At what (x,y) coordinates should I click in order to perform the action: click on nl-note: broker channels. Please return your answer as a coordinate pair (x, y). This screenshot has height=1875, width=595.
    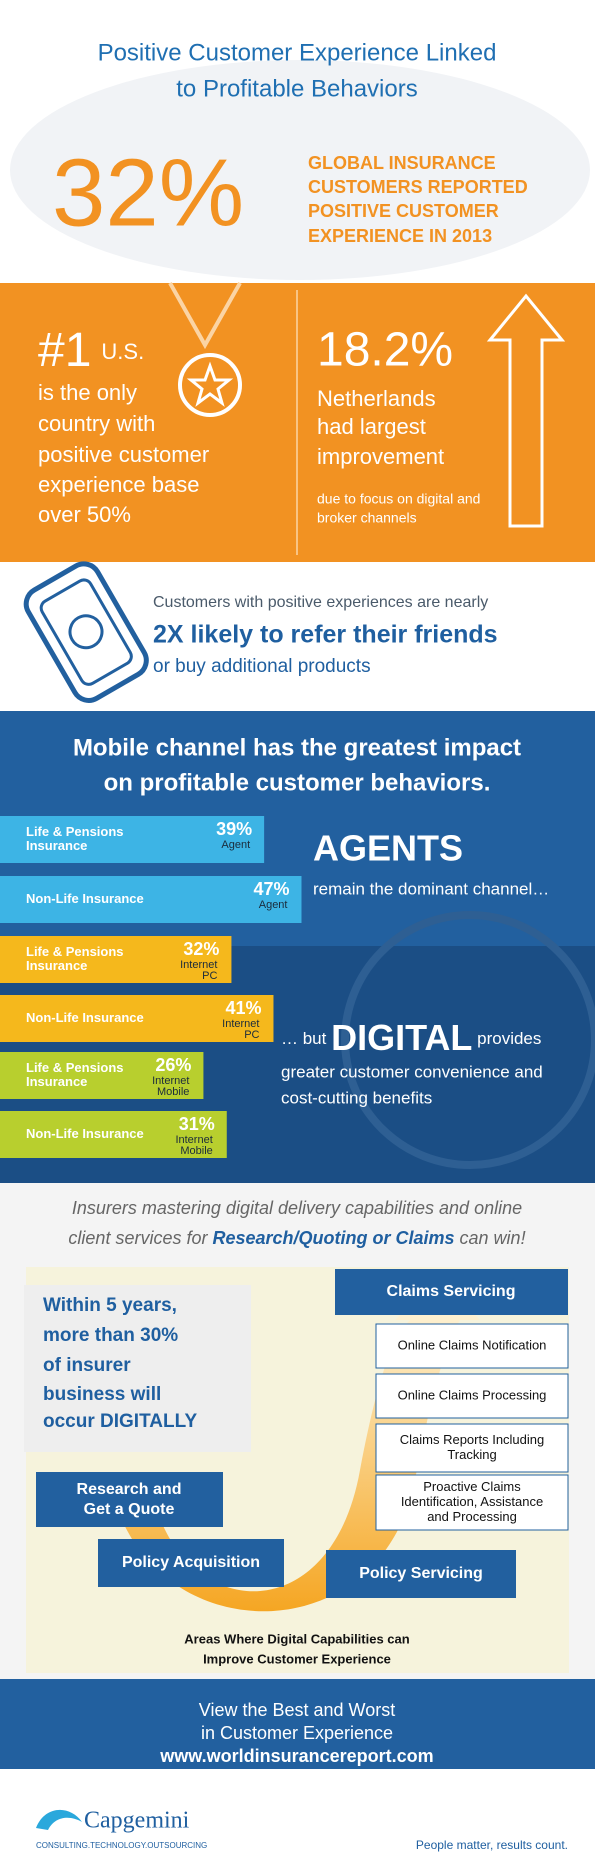
    Looking at the image, I should click on (367, 518).